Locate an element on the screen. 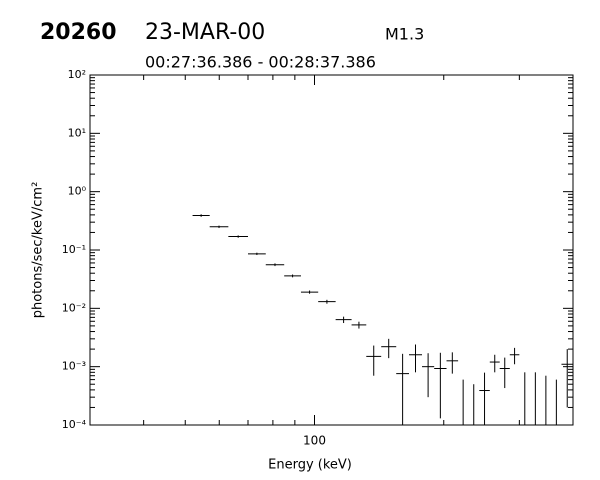 The width and height of the screenshot is (600, 480). y-tick-label: 10¹ is located at coordinates (77, 132).